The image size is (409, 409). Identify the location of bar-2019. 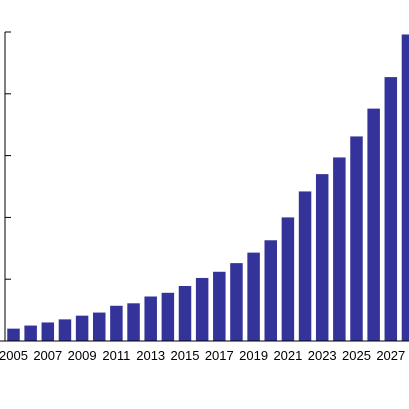
(253, 296).